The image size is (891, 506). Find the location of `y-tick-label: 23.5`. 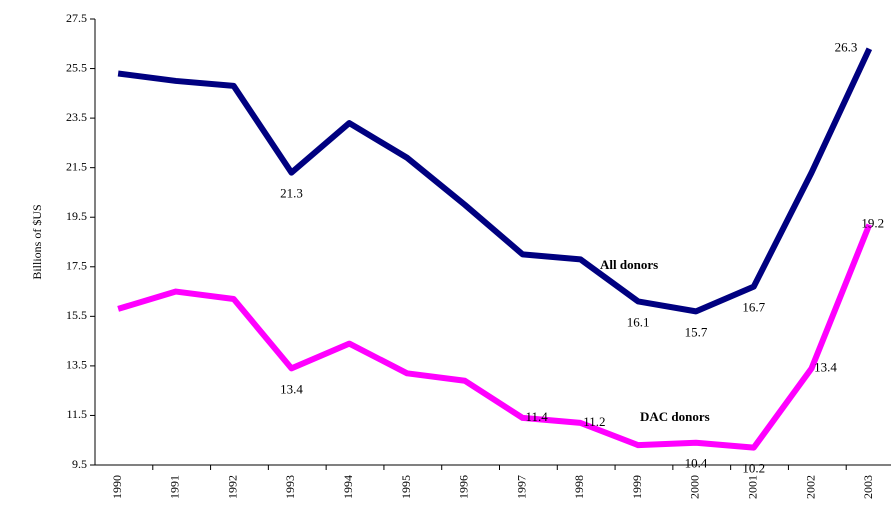

y-tick-label: 23.5 is located at coordinates (76, 117).